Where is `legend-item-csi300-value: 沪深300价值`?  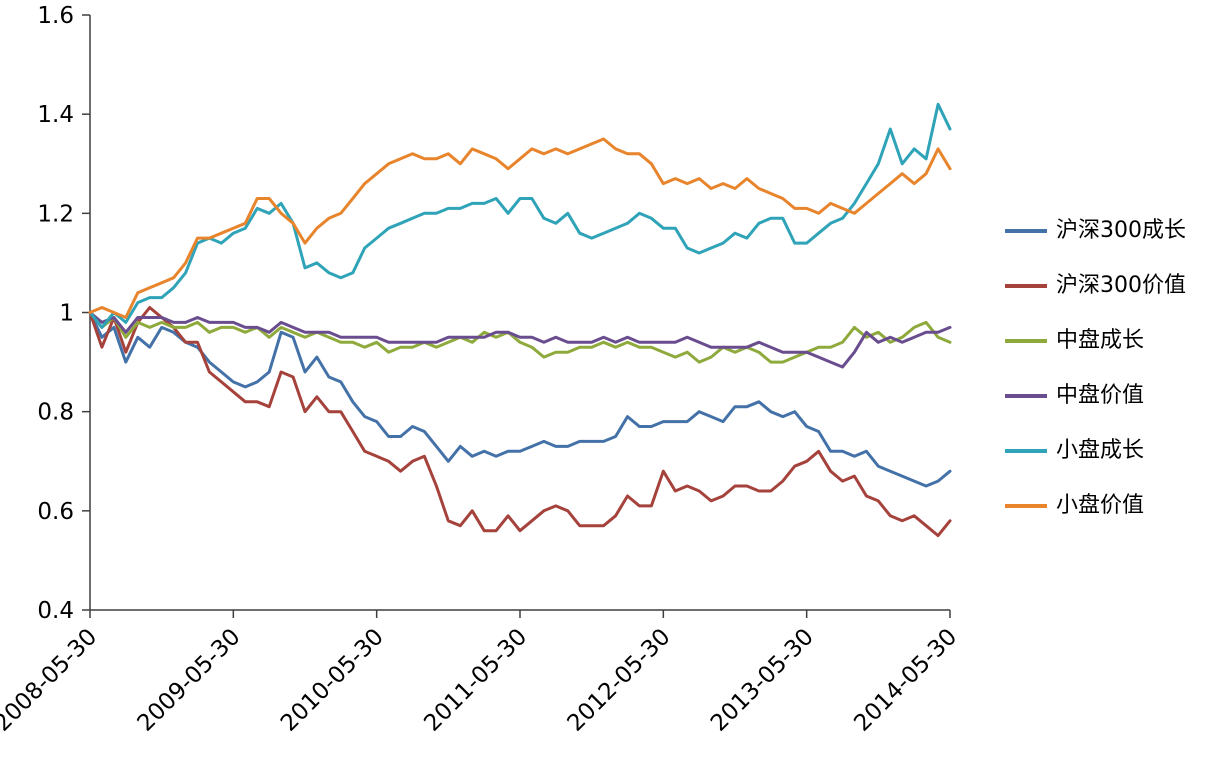 legend-item-csi300-value: 沪深300价值 is located at coordinates (1095, 285).